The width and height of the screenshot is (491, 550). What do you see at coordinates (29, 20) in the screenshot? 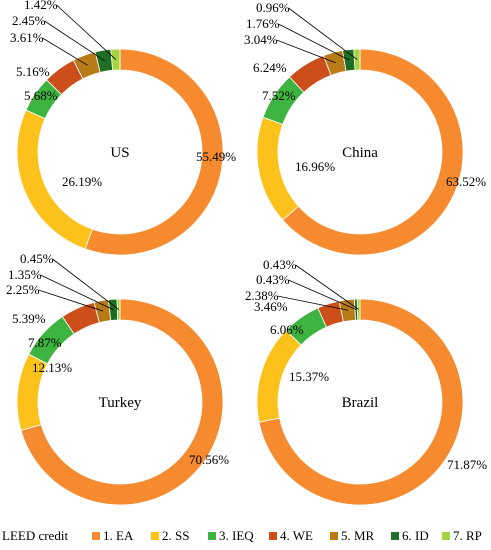
I see `data-label: 2.45%` at bounding box center [29, 20].